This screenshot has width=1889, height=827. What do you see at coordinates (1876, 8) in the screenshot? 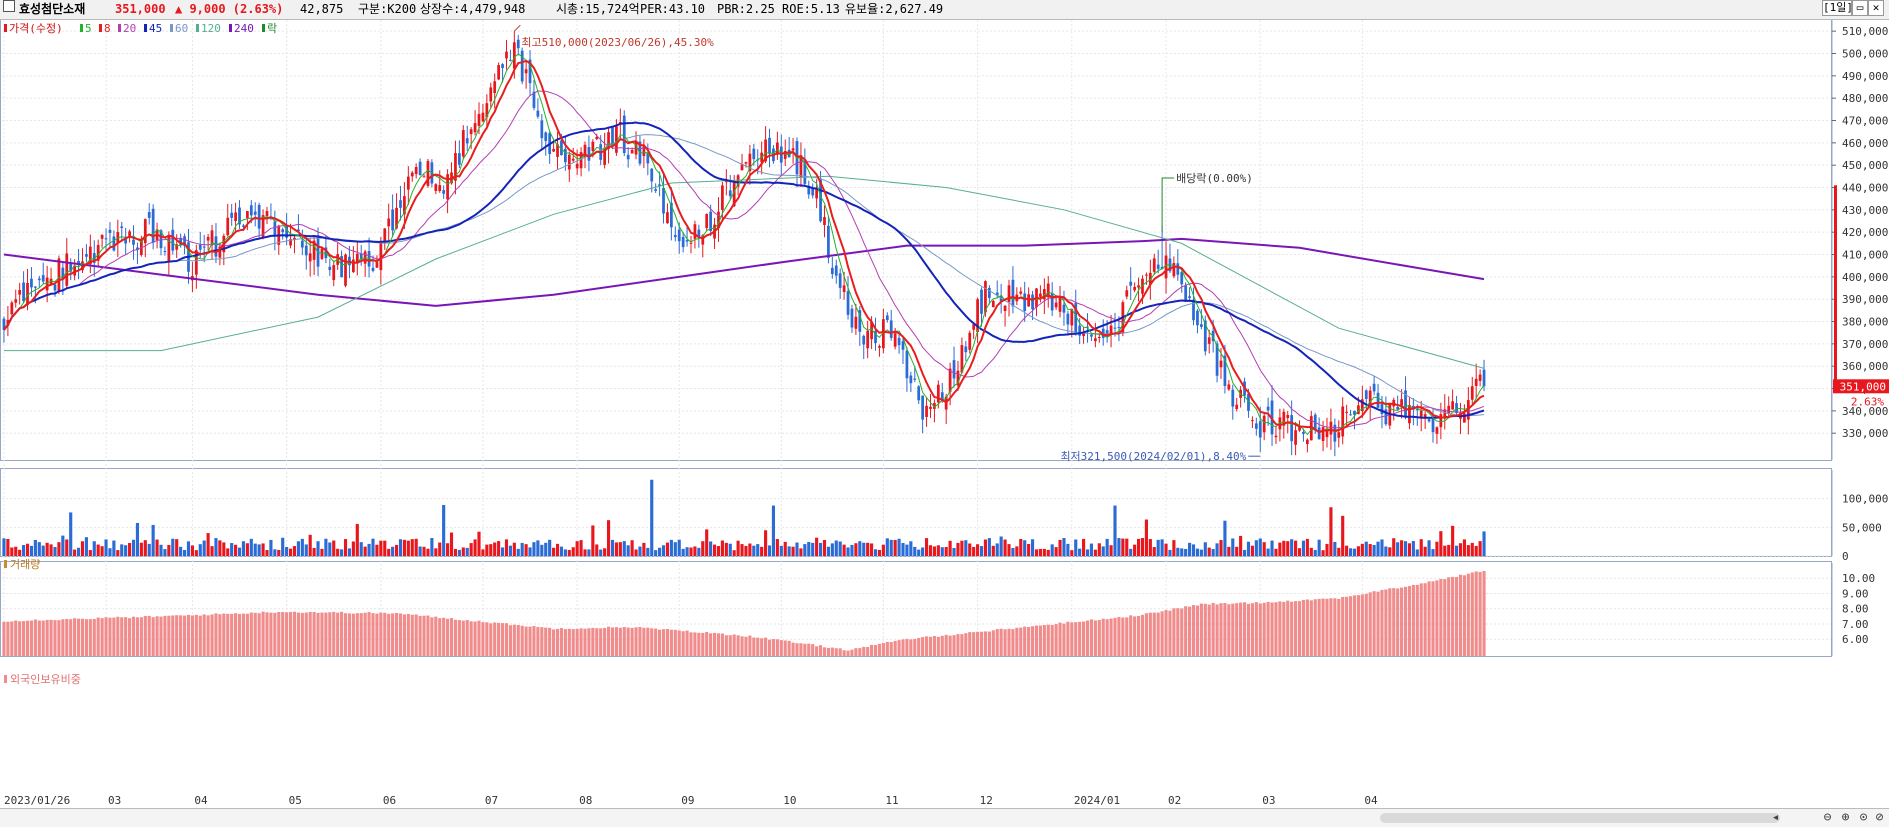
I see `close-button: ✕` at bounding box center [1876, 8].